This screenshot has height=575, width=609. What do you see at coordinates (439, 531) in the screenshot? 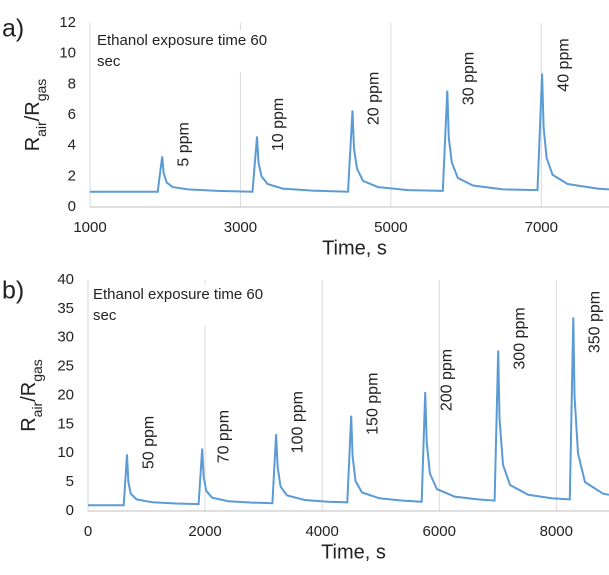
I see `x-tick-label: 6000` at bounding box center [439, 531].